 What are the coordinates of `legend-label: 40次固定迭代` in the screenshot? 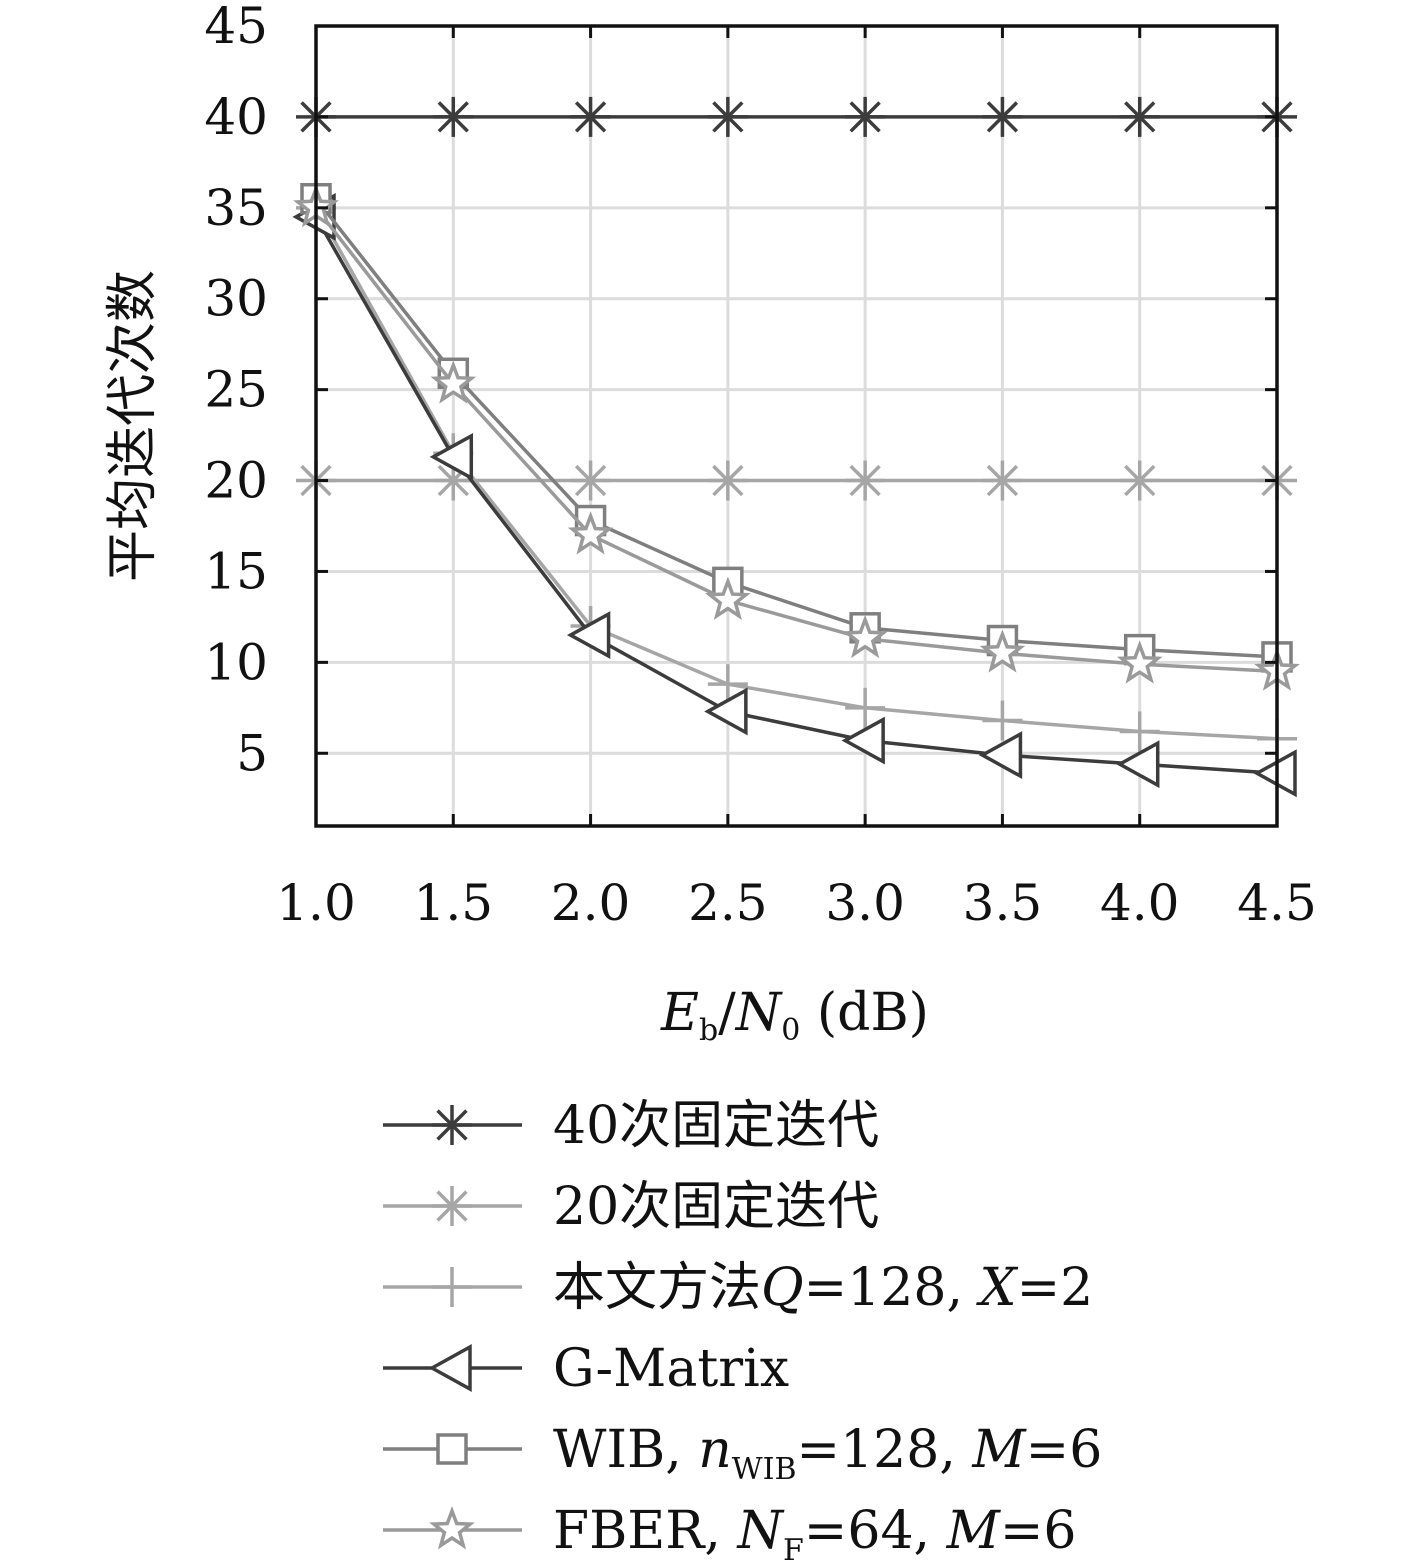 It's located at (716, 1126).